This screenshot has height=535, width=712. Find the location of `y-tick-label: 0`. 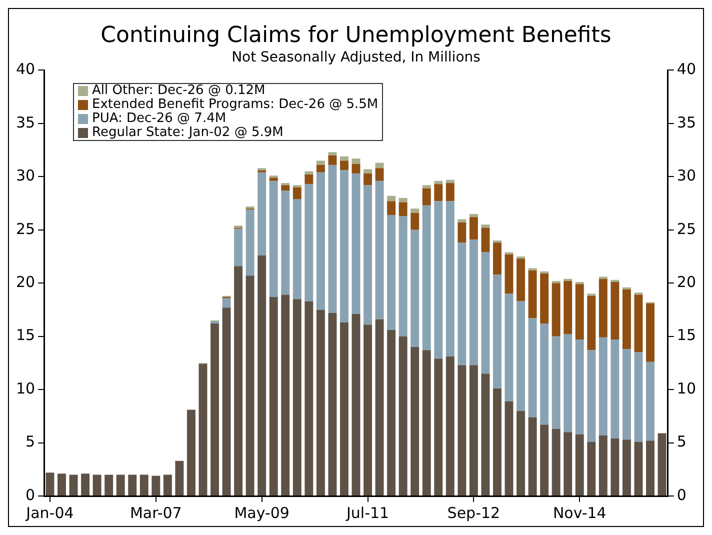

y-tick-label: 0 is located at coordinates (31, 495).